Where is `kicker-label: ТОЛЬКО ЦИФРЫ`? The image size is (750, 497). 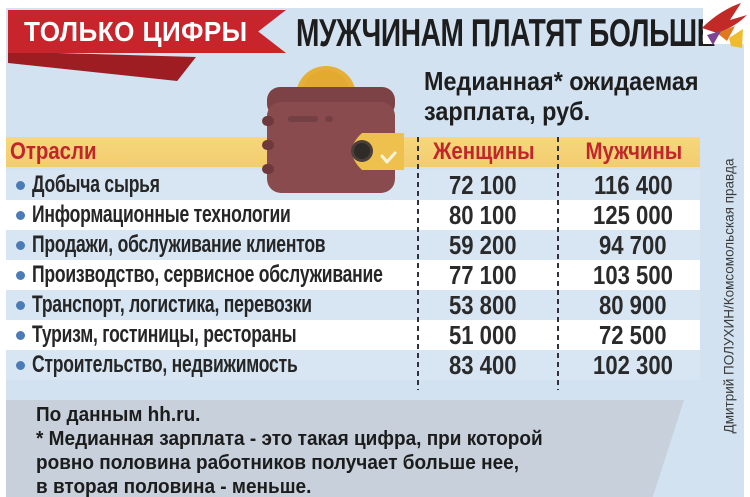 kicker-label: ТОЛЬКО ЦИФРЫ is located at coordinates (136, 31).